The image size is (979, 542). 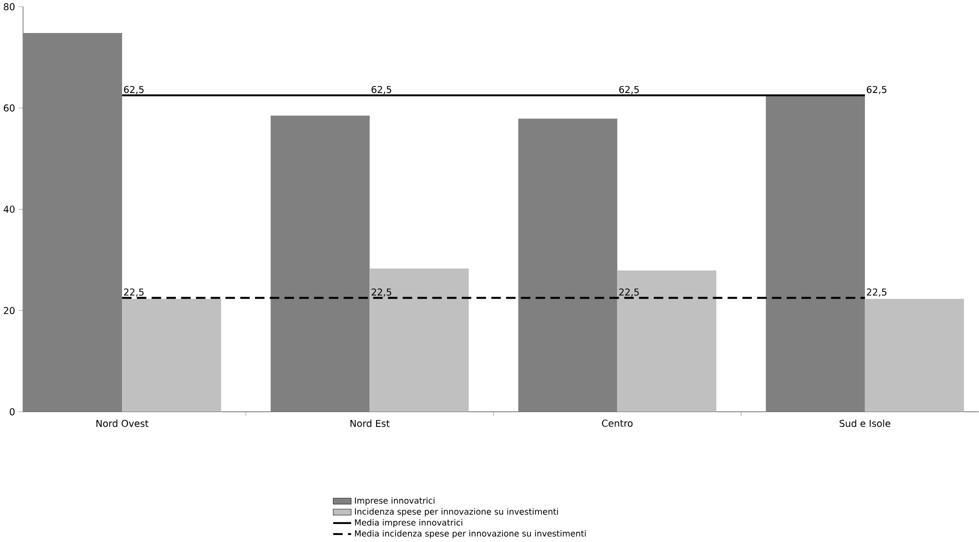 What do you see at coordinates (9, 209) in the screenshot?
I see `y-tick-label: 40` at bounding box center [9, 209].